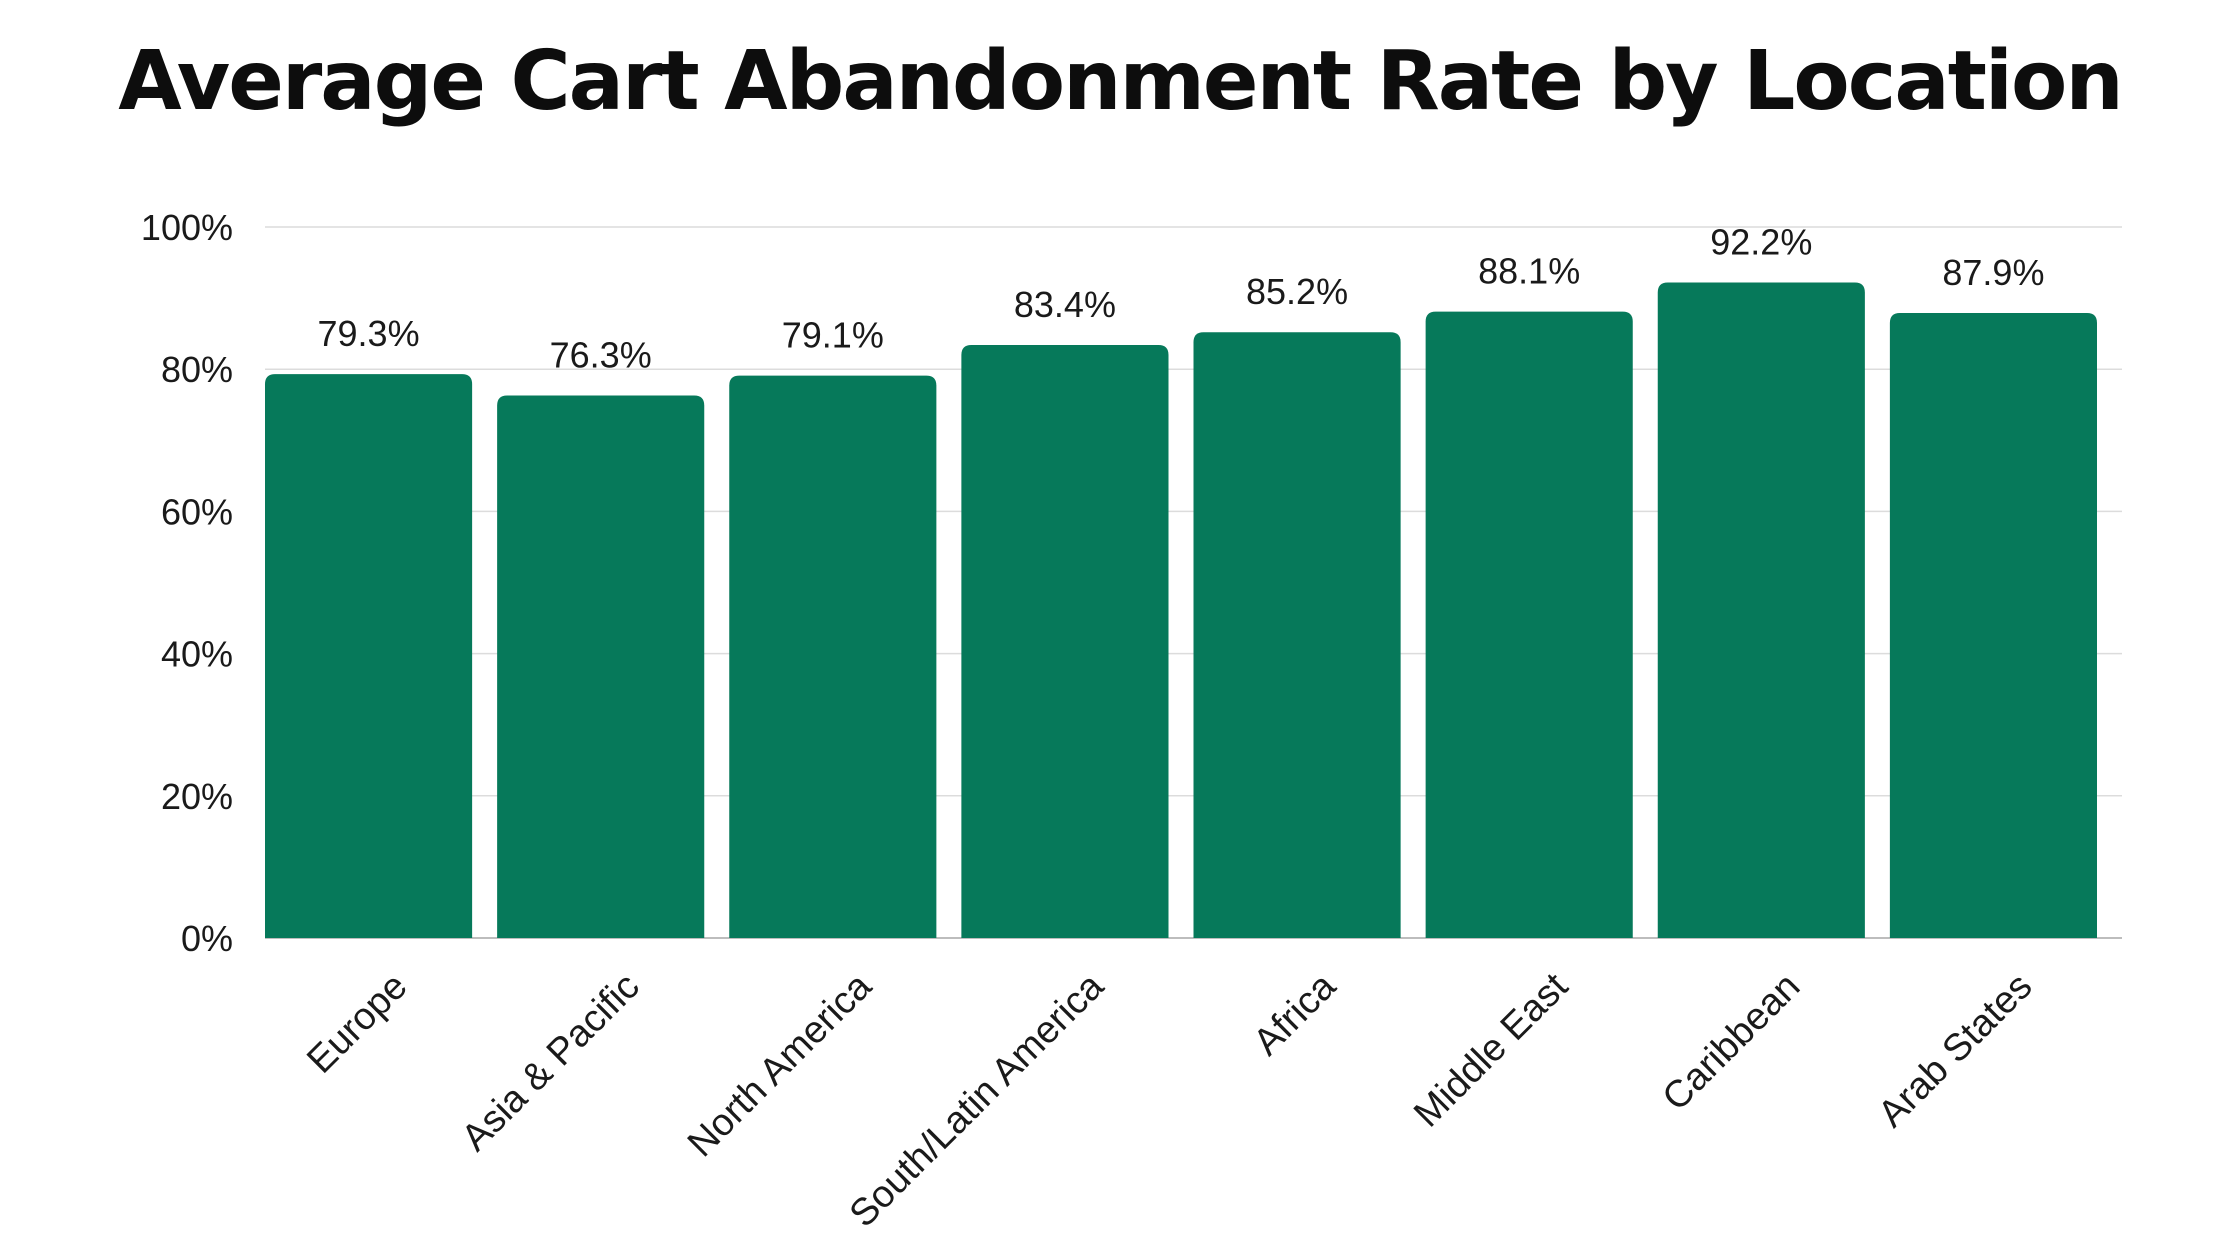 The image size is (2240, 1260). What do you see at coordinates (780, 1065) in the screenshot?
I see `category-label: North America` at bounding box center [780, 1065].